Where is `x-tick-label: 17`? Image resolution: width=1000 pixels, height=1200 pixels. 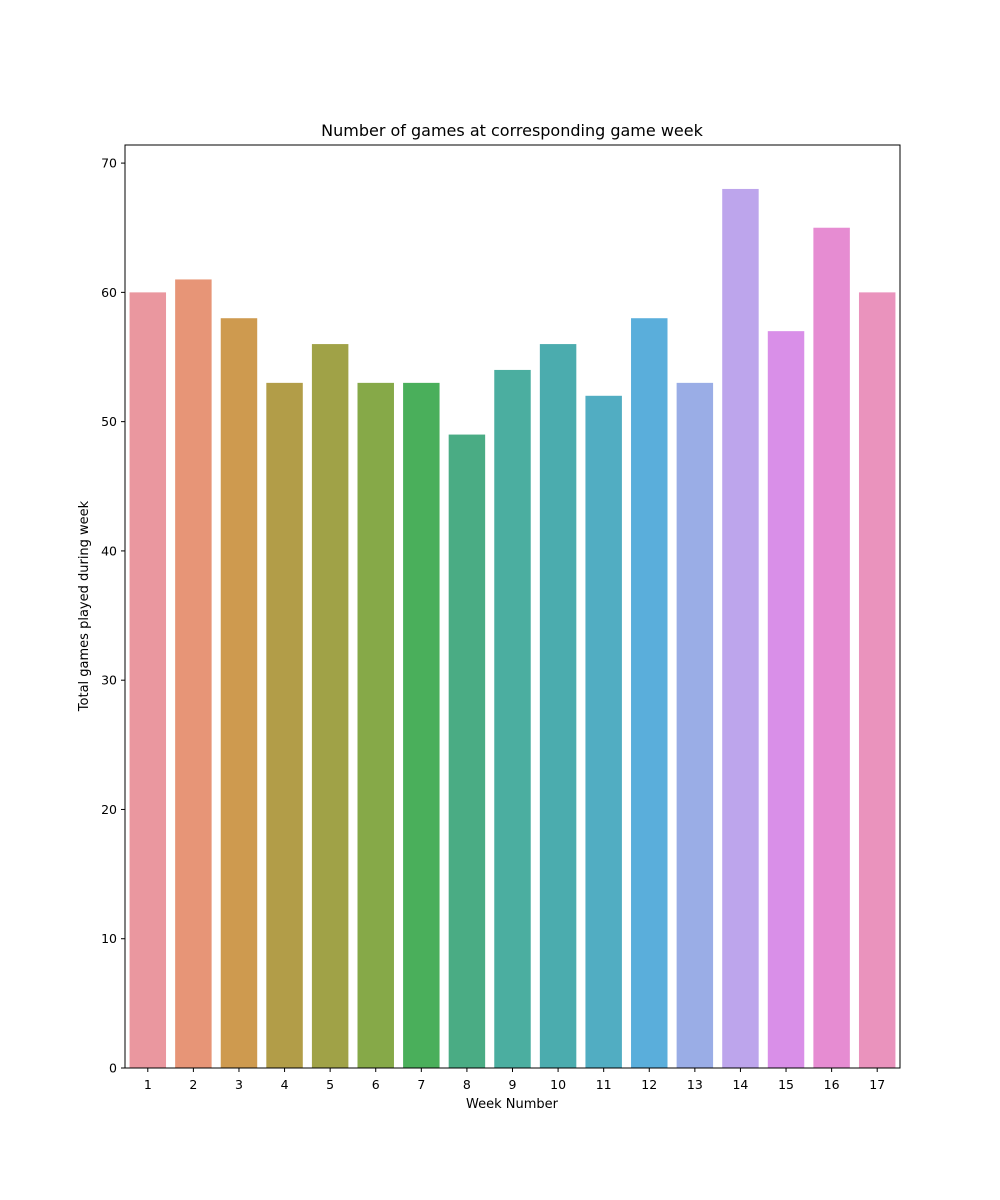 x-tick-label: 17 is located at coordinates (877, 1084).